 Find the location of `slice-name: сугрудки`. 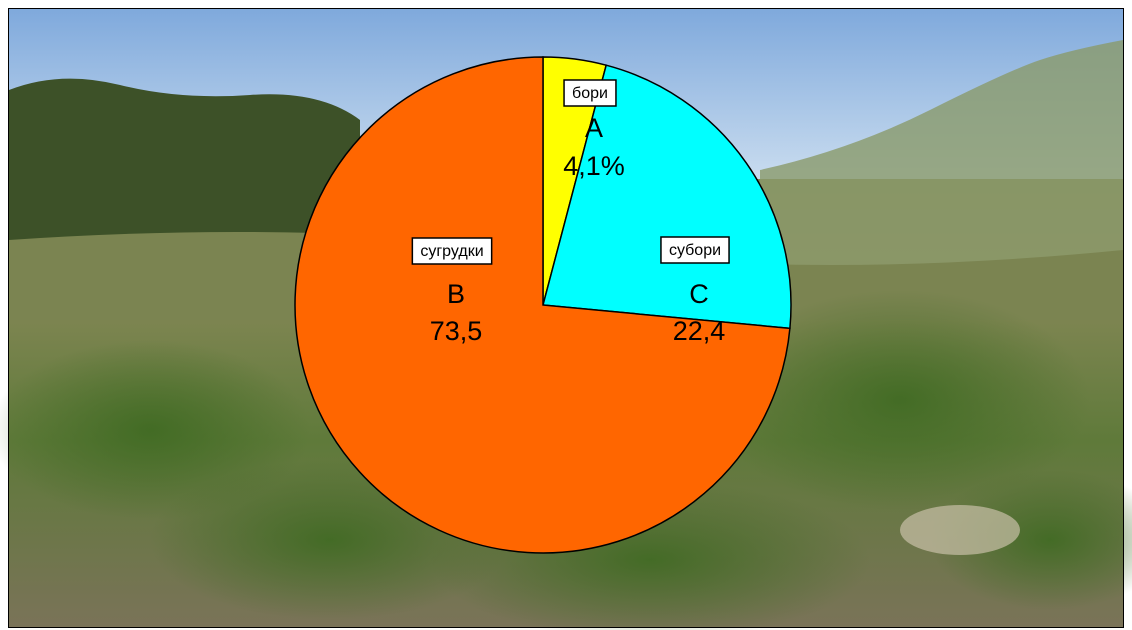

slice-name: сугрудки is located at coordinates (451, 251).